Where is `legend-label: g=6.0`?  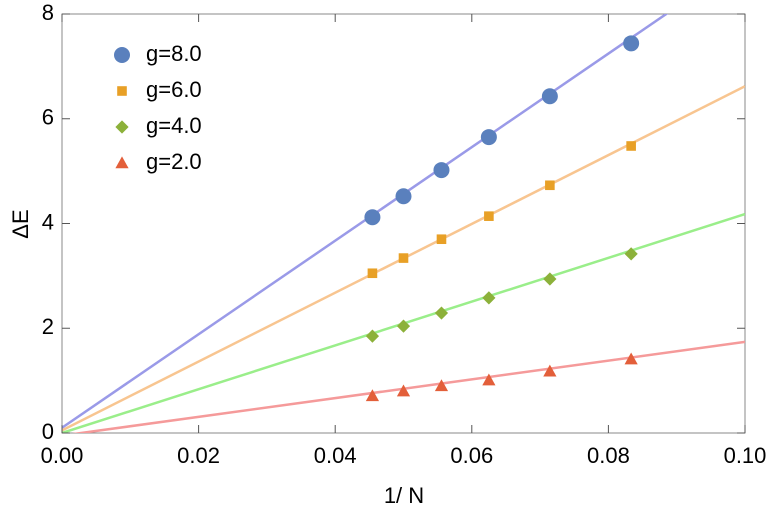
legend-label: g=6.0 is located at coordinates (174, 89).